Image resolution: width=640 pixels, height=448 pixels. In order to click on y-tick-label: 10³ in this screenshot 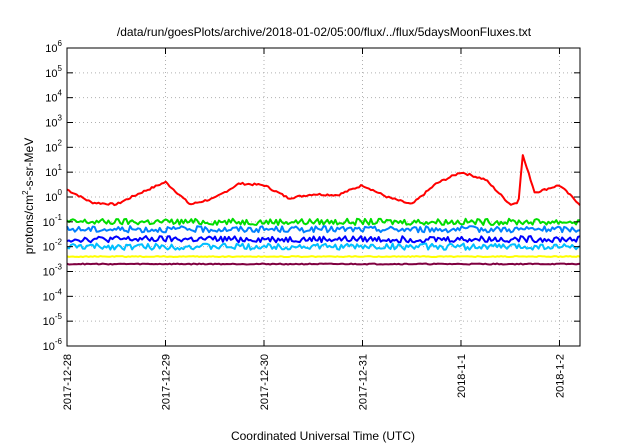, I will do `click(53, 122)`.